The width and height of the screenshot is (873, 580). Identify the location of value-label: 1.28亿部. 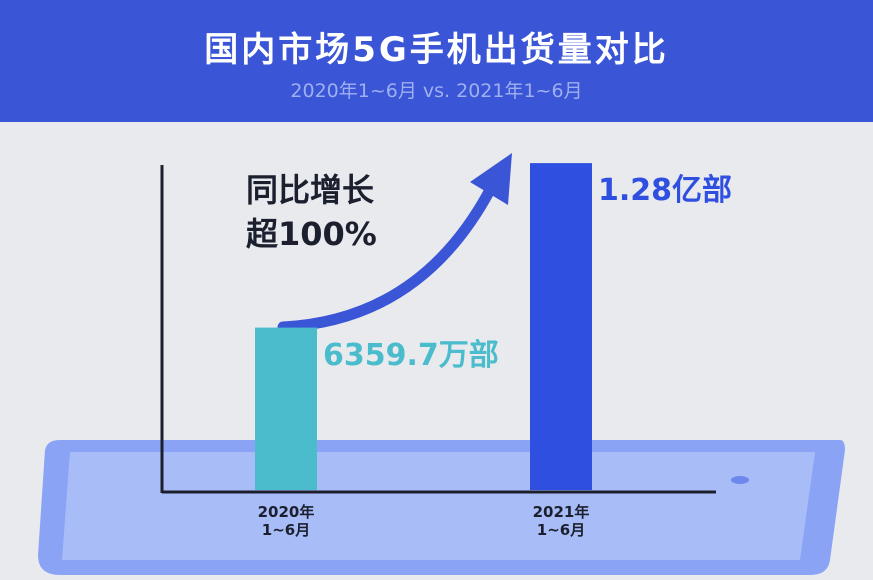
(665, 191).